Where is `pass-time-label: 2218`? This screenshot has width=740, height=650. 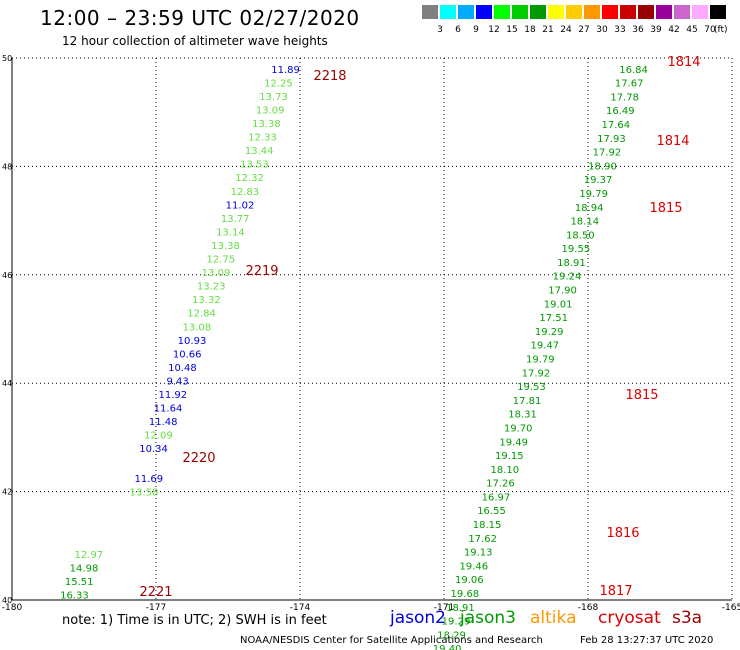 pass-time-label: 2218 is located at coordinates (329, 76).